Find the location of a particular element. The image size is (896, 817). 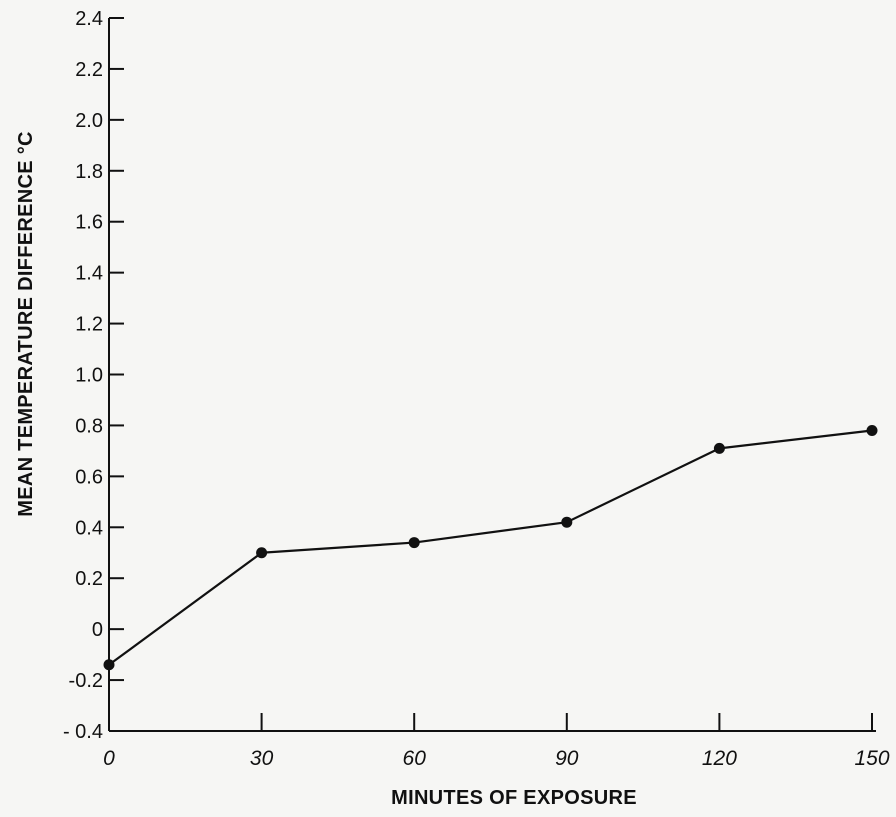

y-tick-label: 0.8 is located at coordinates (89, 426).